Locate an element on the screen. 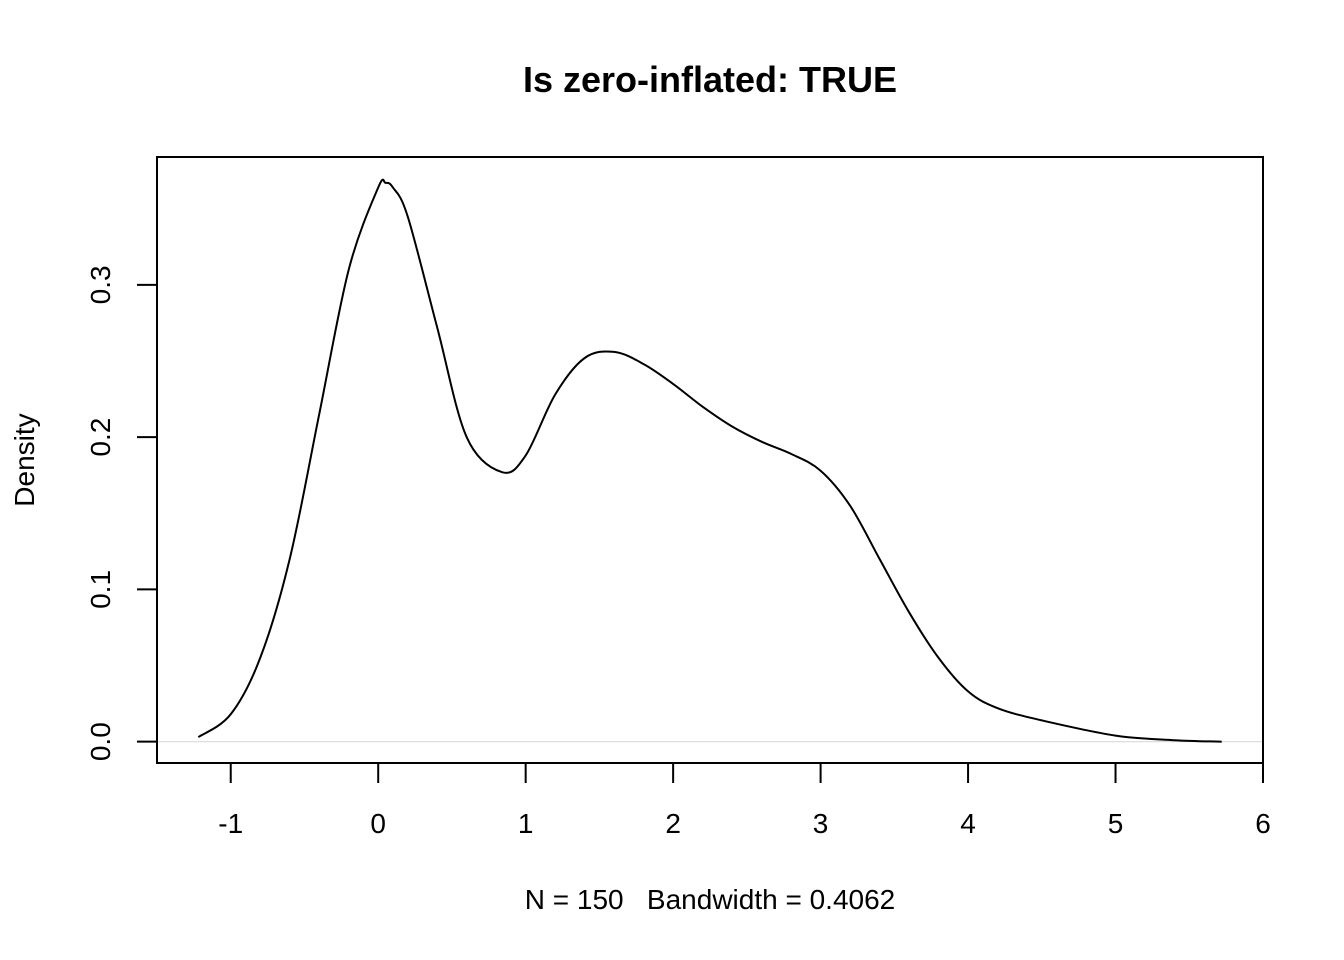  y-tick-label: 0.1 is located at coordinates (100, 589).